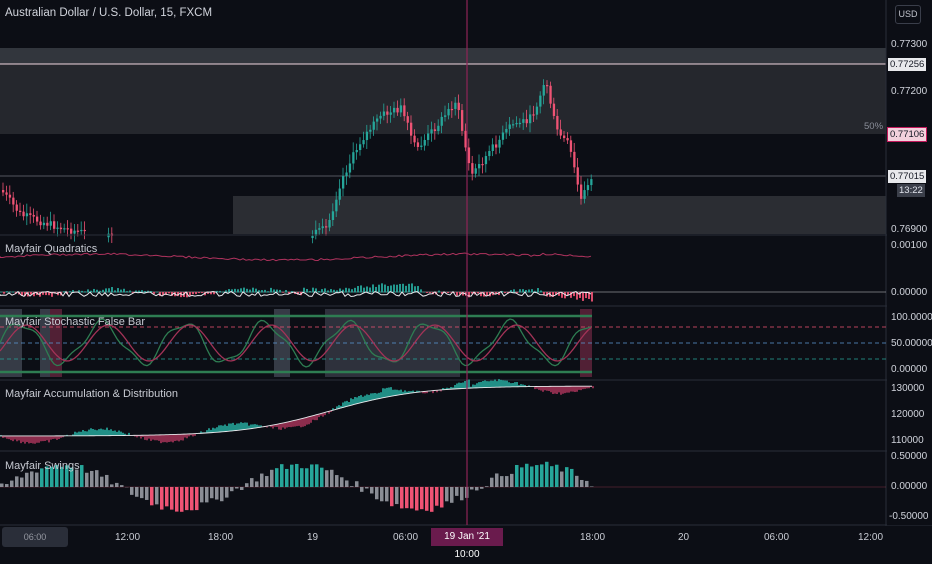 The image size is (932, 564). I want to click on swings-title: Mayfair Swings, so click(42, 466).